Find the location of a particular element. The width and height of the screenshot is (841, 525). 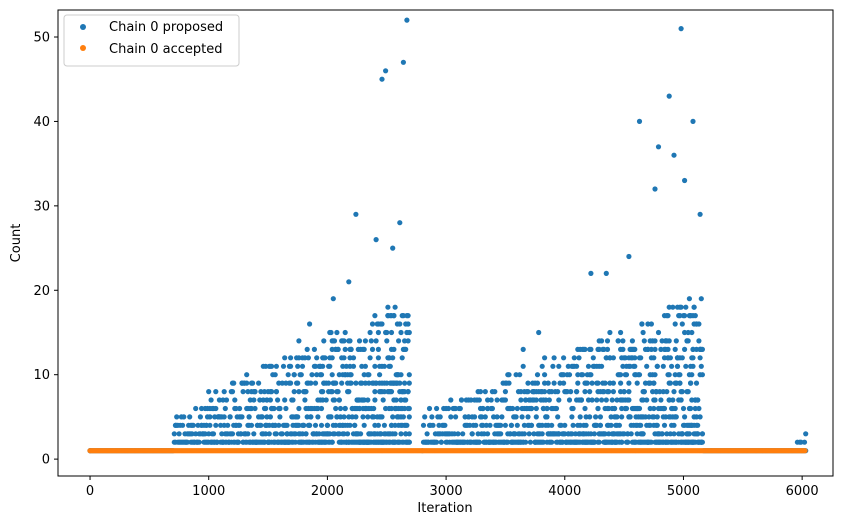

y-tick-label: 0 is located at coordinates (46, 460).